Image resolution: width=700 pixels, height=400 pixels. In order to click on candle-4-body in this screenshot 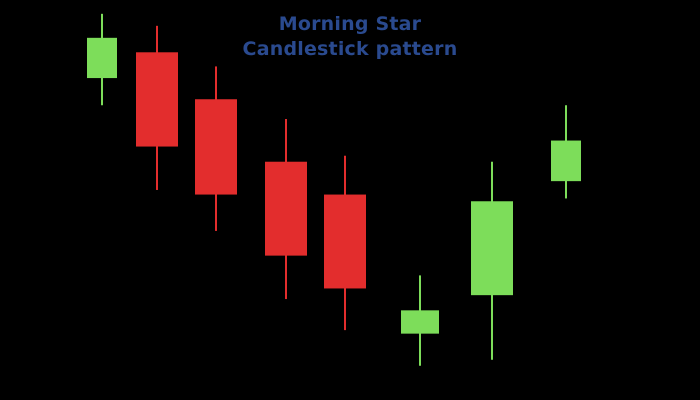, I will do `click(286, 208)`.